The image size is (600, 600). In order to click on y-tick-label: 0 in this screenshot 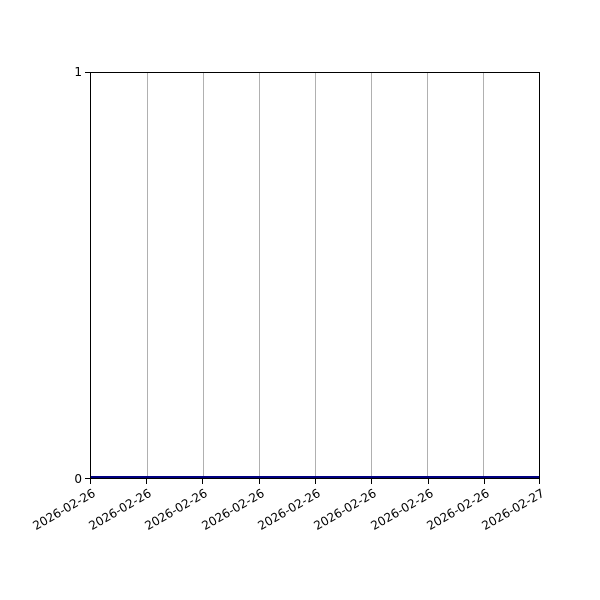, I will do `click(78, 479)`.